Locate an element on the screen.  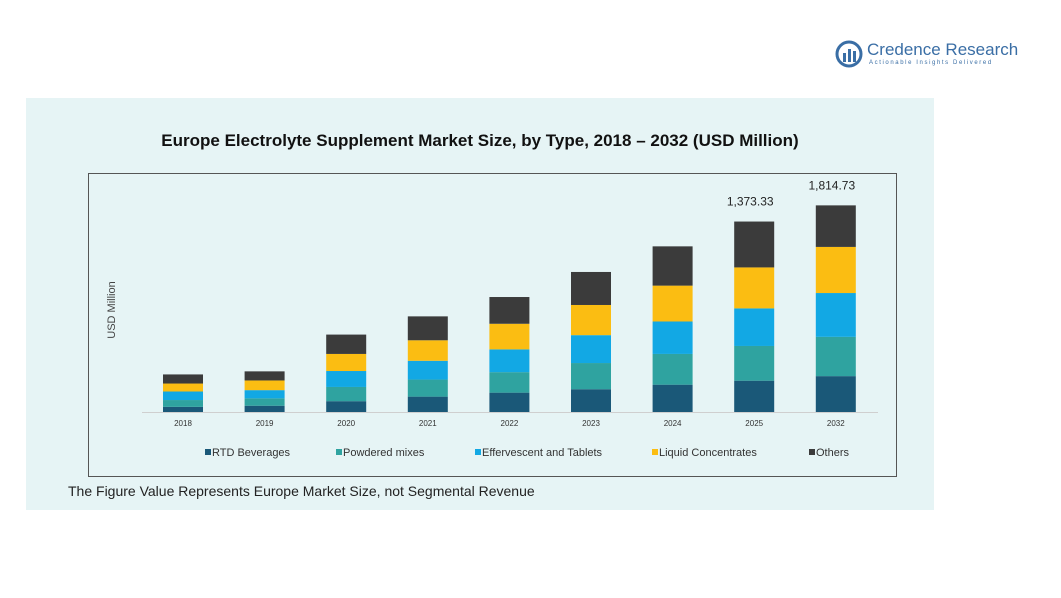
bar-2020-effervescent-and-tablets is located at coordinates (346, 379).